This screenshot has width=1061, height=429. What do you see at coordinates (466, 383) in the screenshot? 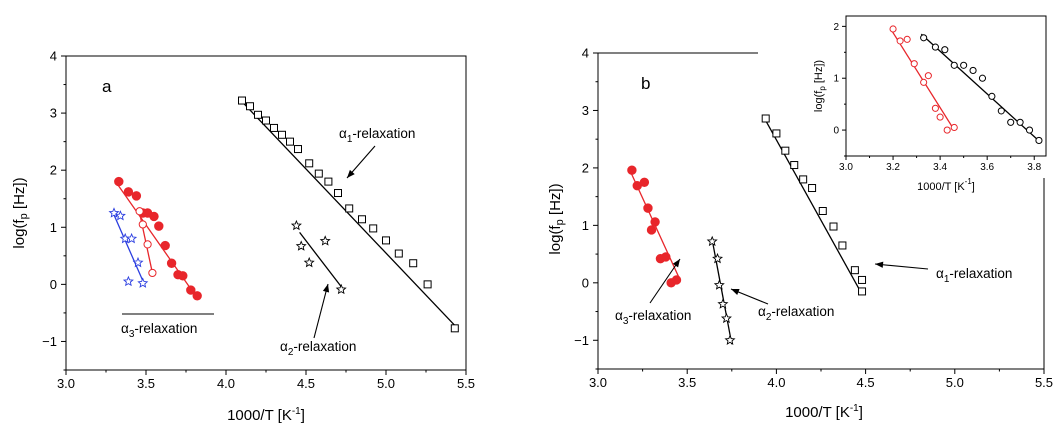
I see `x-tick-label: 5.5` at bounding box center [466, 383].